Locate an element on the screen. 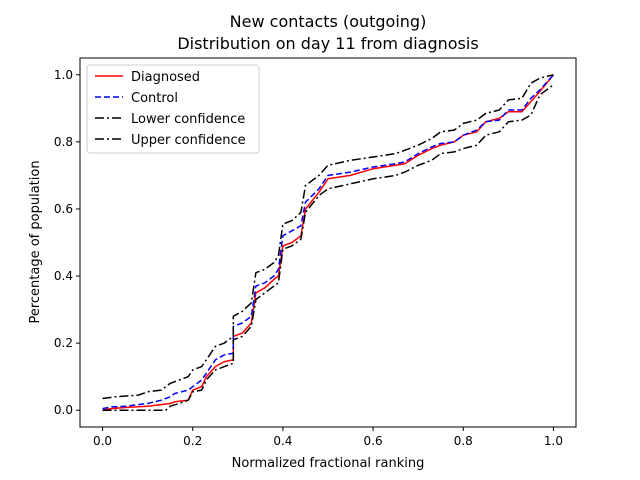 Image resolution: width=640 pixels, height=480 pixels. x-axis-label: Normalized fractional ranking is located at coordinates (328, 463).